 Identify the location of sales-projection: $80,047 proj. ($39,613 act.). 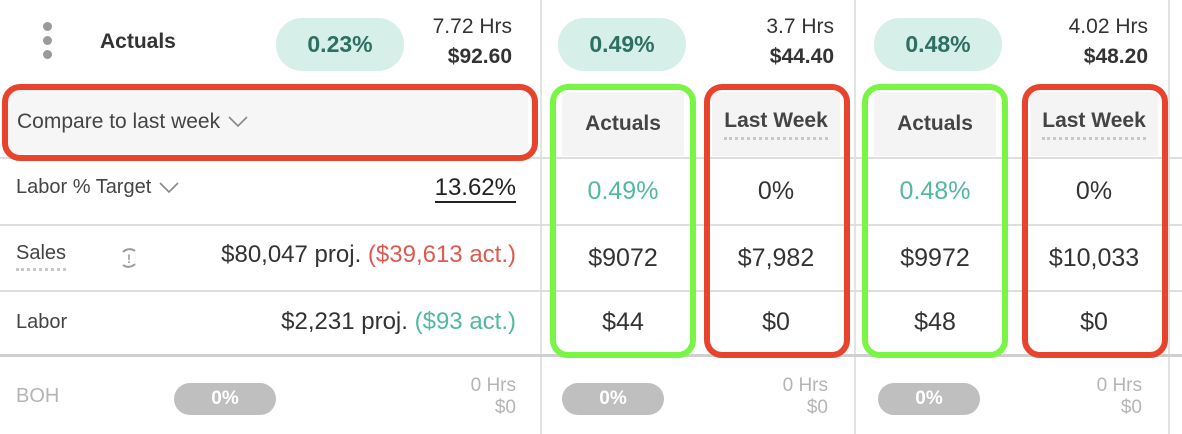
(333, 255).